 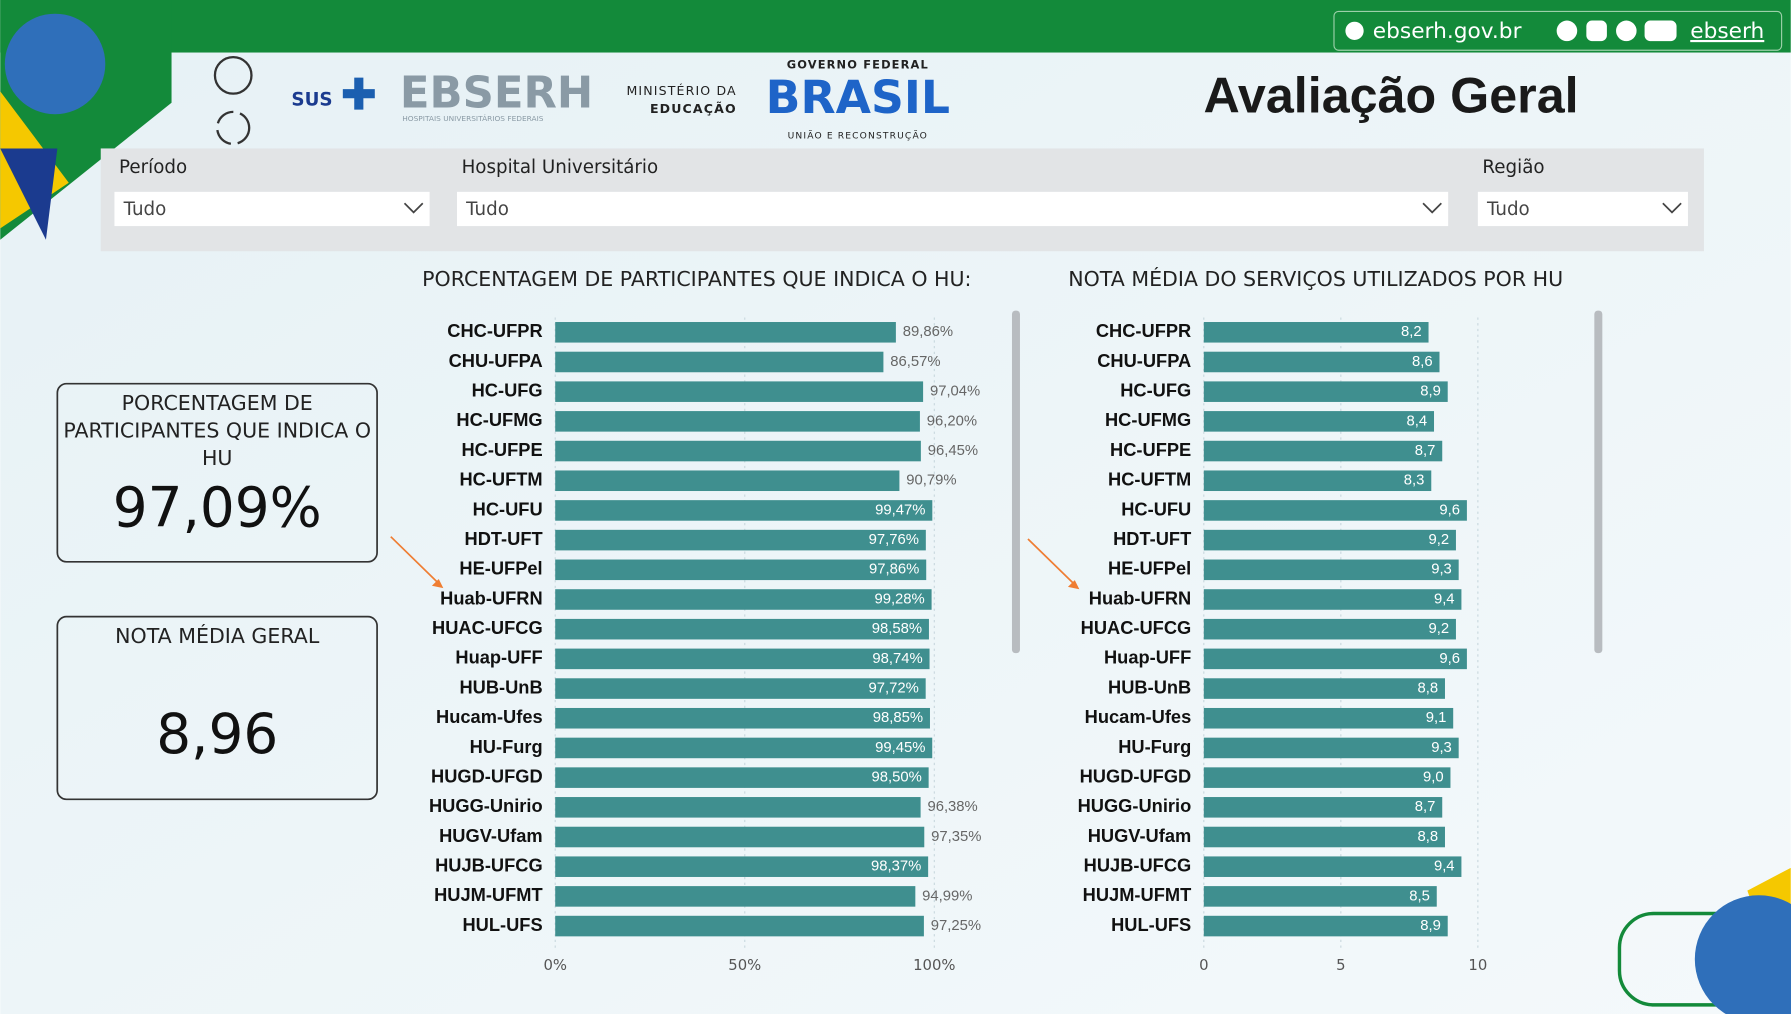 What do you see at coordinates (858, 65) in the screenshot?
I see `gov-top: GOVERNO FEDERAL` at bounding box center [858, 65].